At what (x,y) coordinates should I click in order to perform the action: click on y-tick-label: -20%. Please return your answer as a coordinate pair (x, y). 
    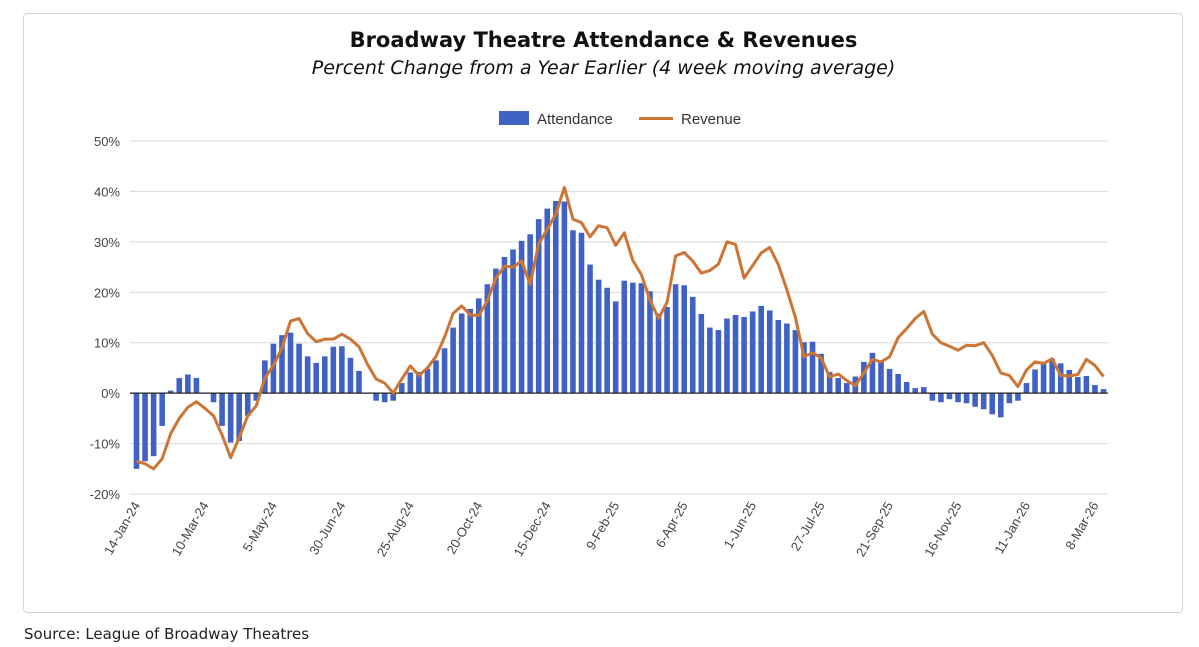
    Looking at the image, I should click on (105, 494).